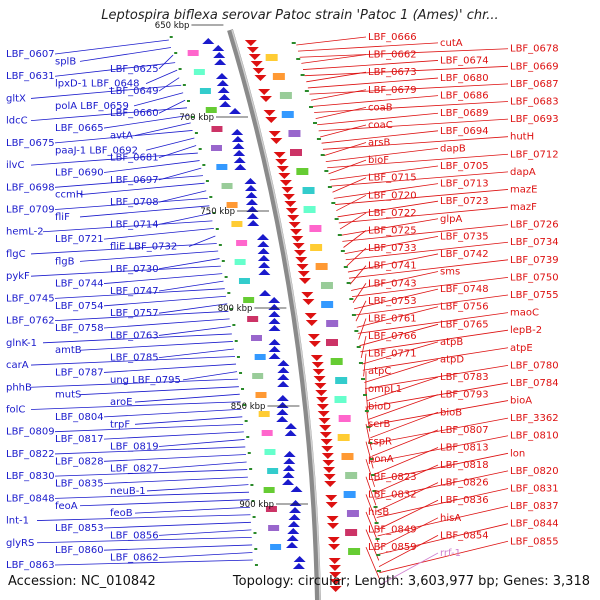 The width and height of the screenshot is (600, 600). I want to click on scale-tick-label: 900 kbp, so click(256, 505).